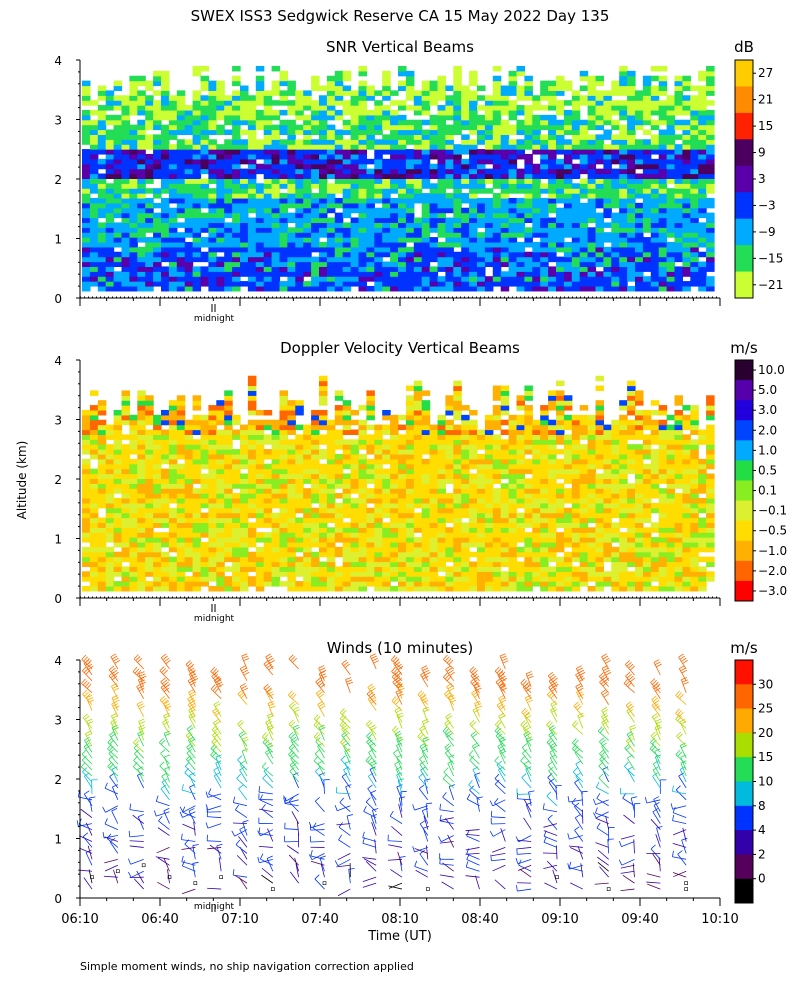  Describe the element at coordinates (744, 73) in the screenshot. I see `colorbar-swatch` at that location.